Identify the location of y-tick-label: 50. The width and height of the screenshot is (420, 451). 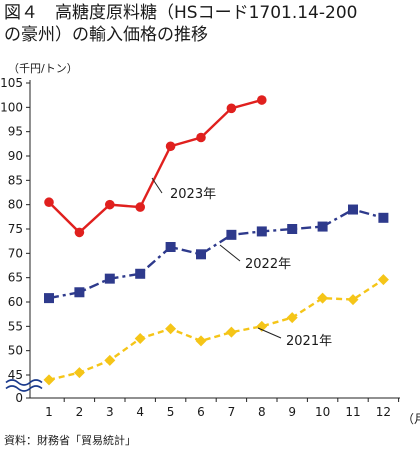
(15, 351).